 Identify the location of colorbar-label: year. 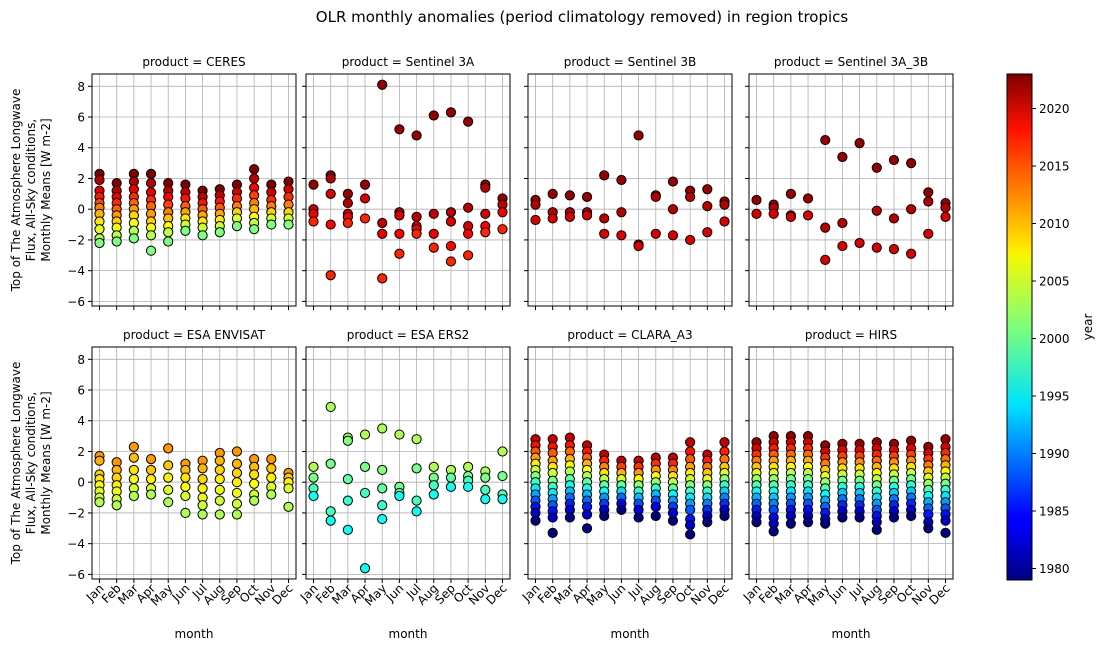
(1088, 327).